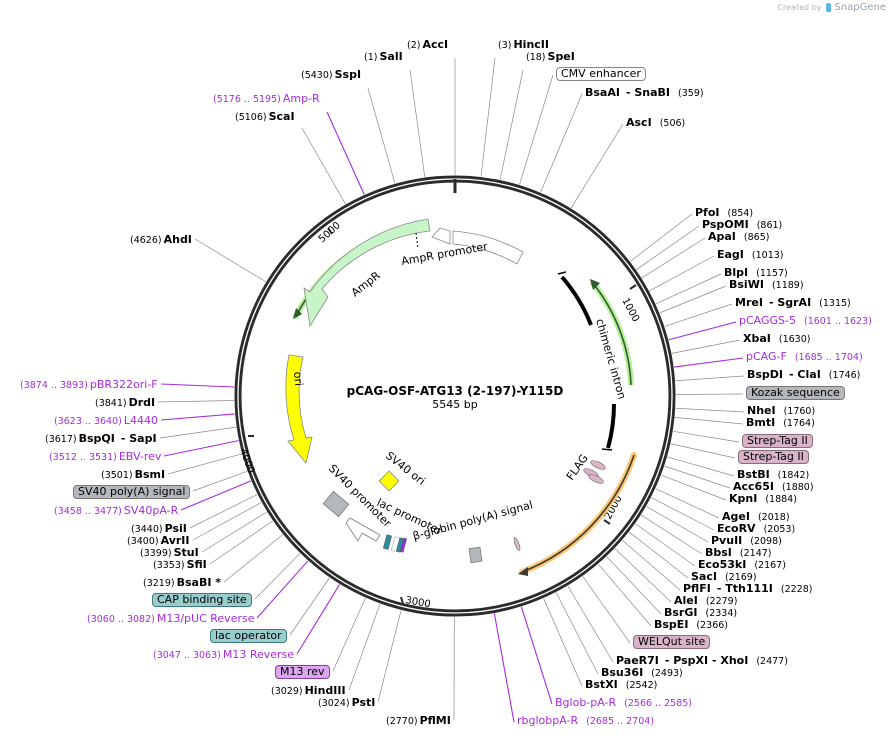 This screenshot has width=894, height=743. Describe the element at coordinates (757, 517) in the screenshot. I see `enzyme-site-agei: AgeI (2018)` at that location.